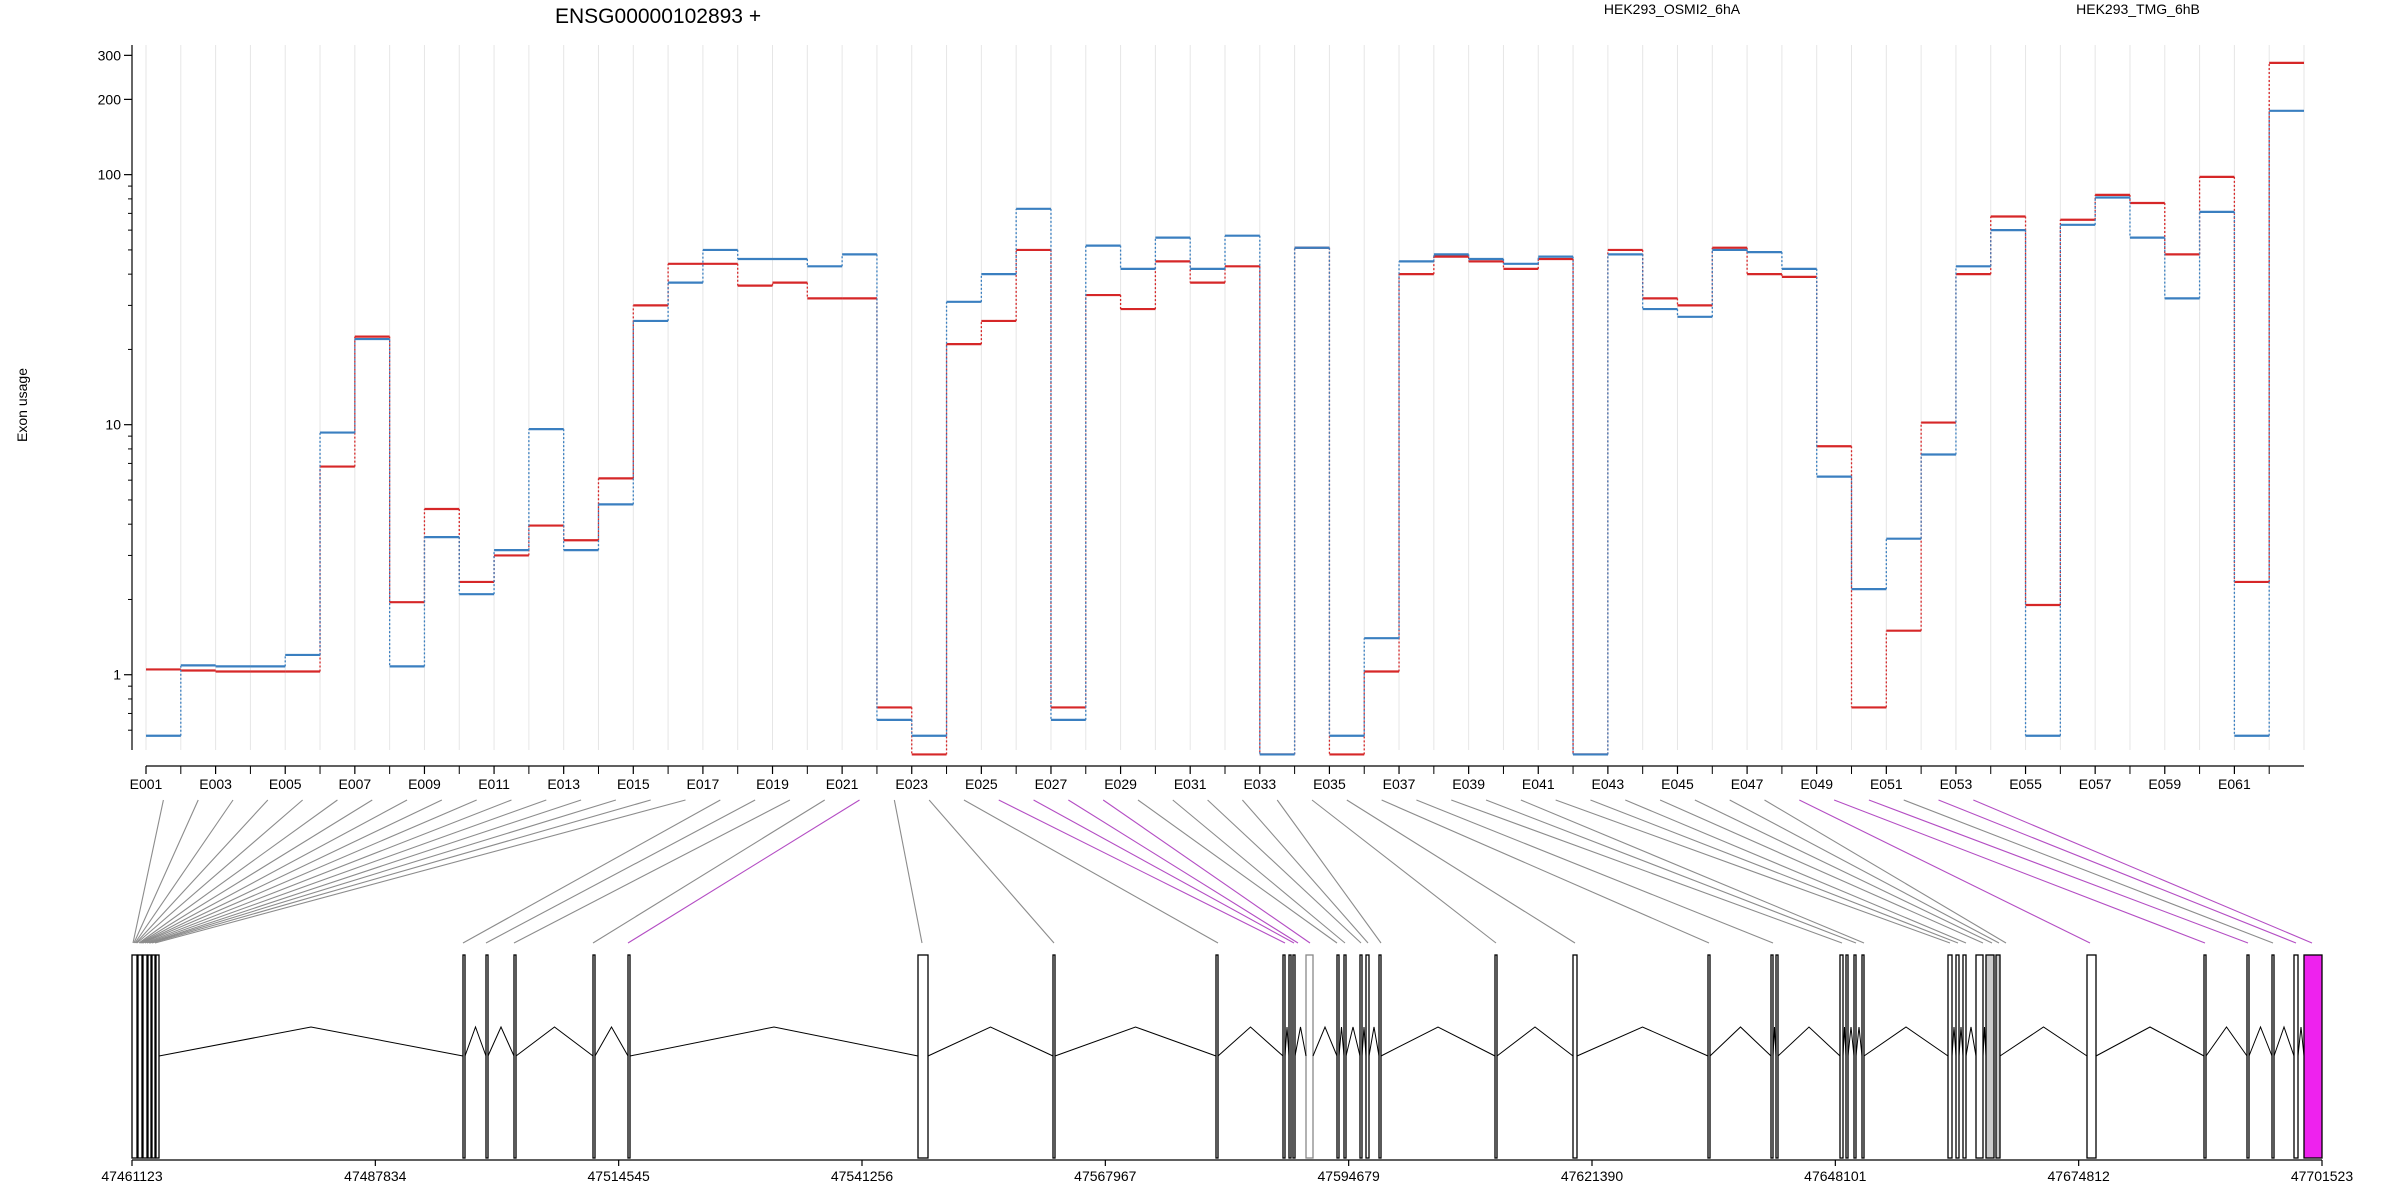 Image resolution: width=2400 pixels, height=1200 pixels. Describe the element at coordinates (1835, 1176) in the screenshot. I see `genomic-tick-label: 47648101` at that location.